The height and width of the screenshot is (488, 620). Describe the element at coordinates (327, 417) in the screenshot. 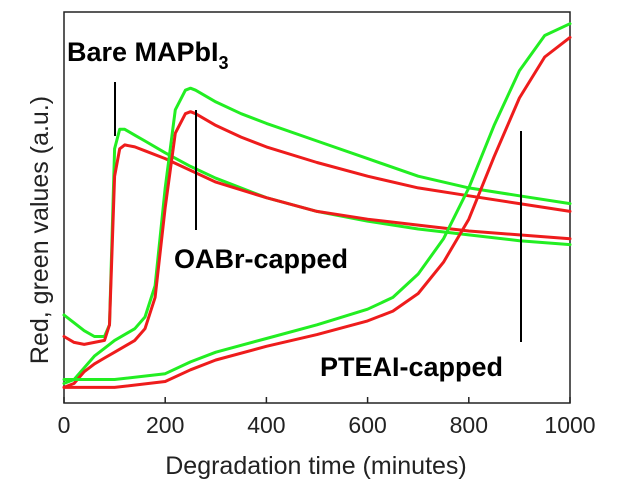

I see `x-ticks: 0 200 400 600 800 1000` at that location.